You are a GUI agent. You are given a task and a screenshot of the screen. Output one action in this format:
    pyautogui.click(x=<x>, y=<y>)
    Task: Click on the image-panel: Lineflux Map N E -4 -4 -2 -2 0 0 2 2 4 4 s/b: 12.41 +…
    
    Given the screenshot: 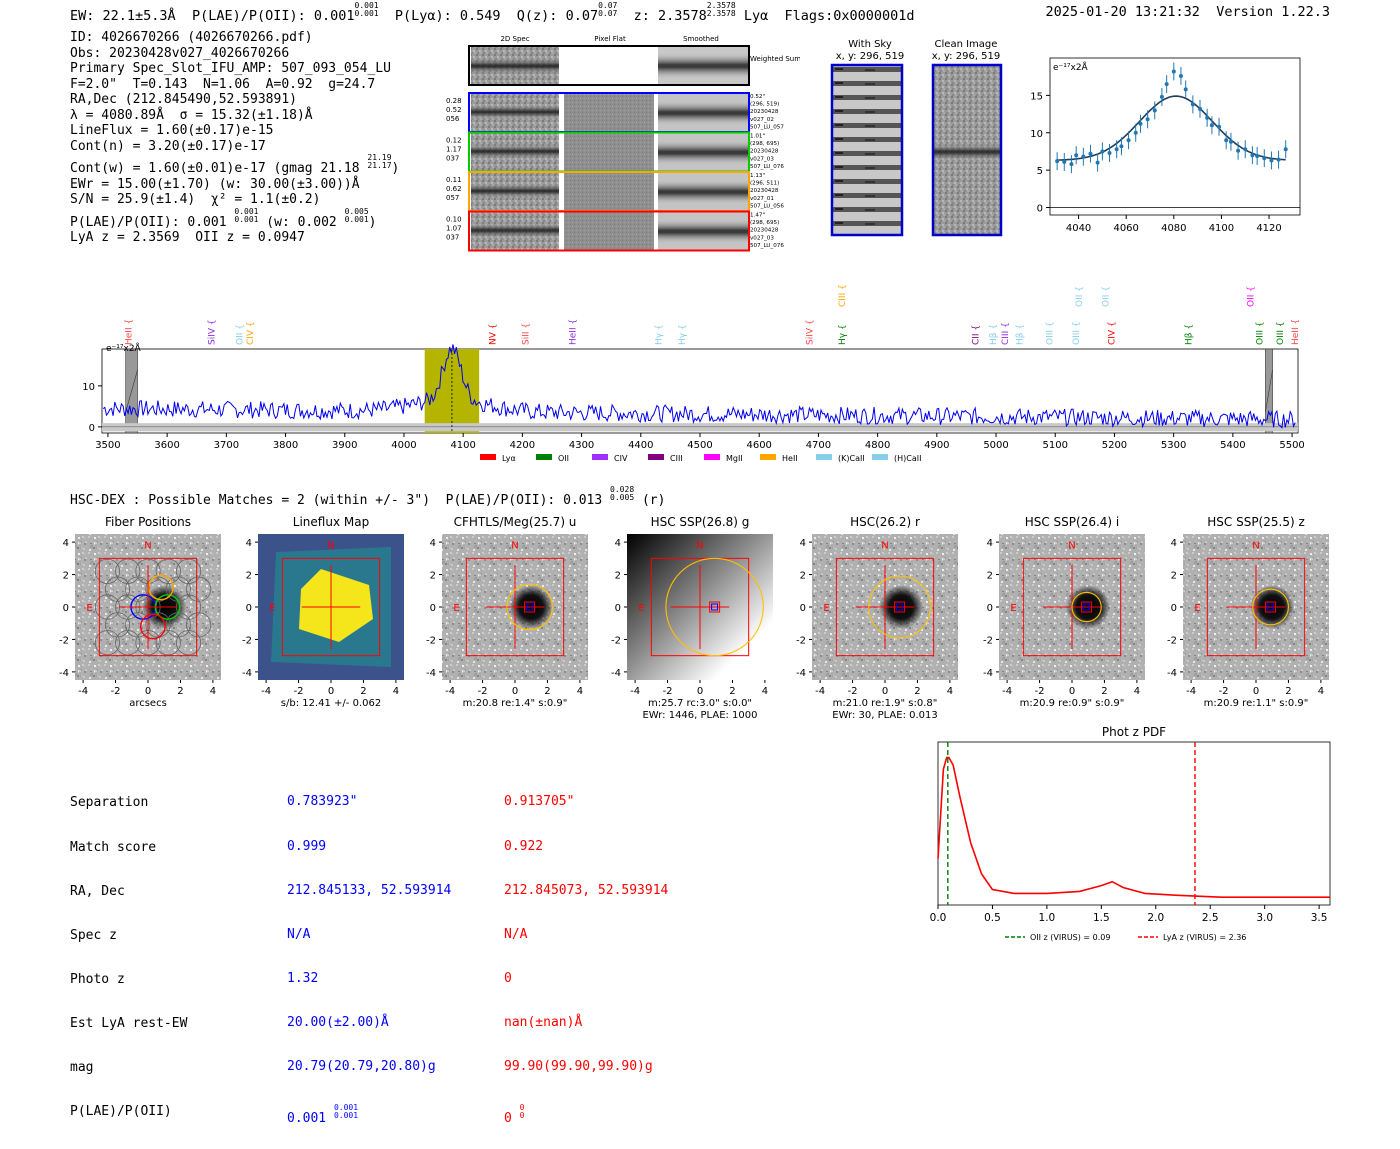 What is the action you would take?
    pyautogui.click(x=323, y=612)
    